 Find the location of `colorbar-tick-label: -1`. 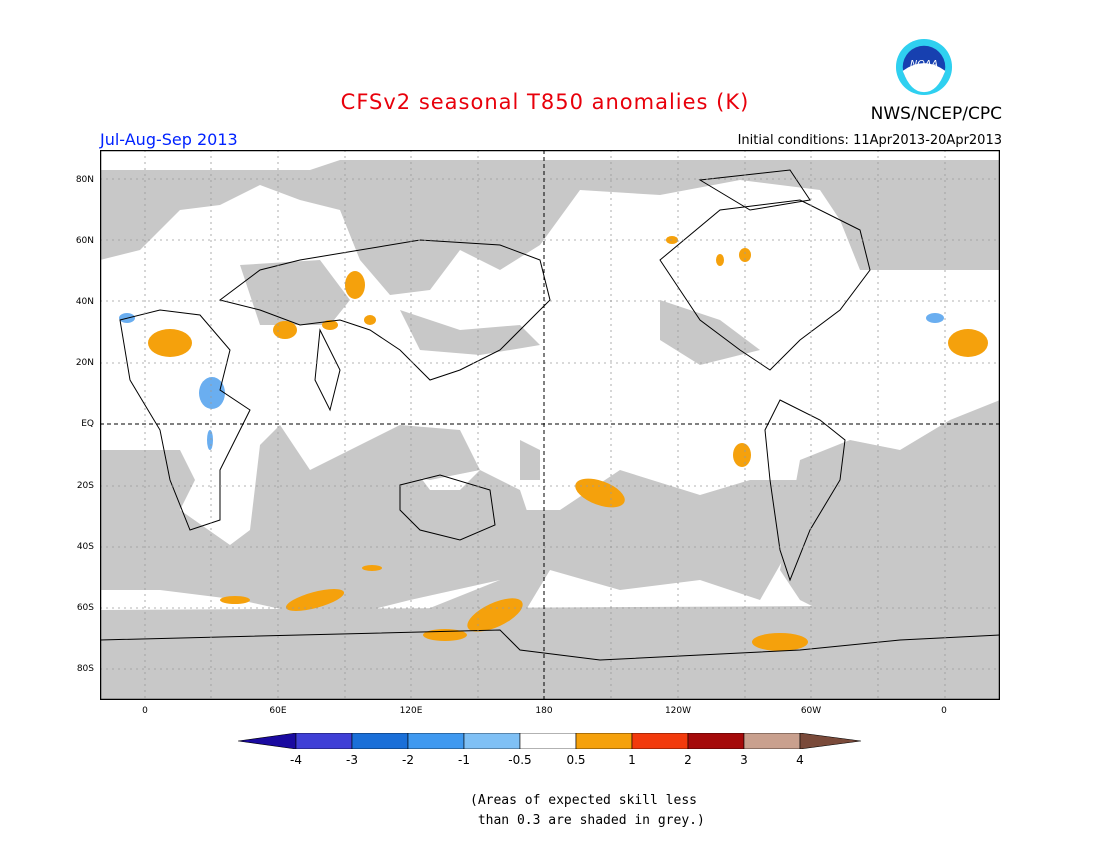

colorbar-tick-label: -1 is located at coordinates (464, 760).